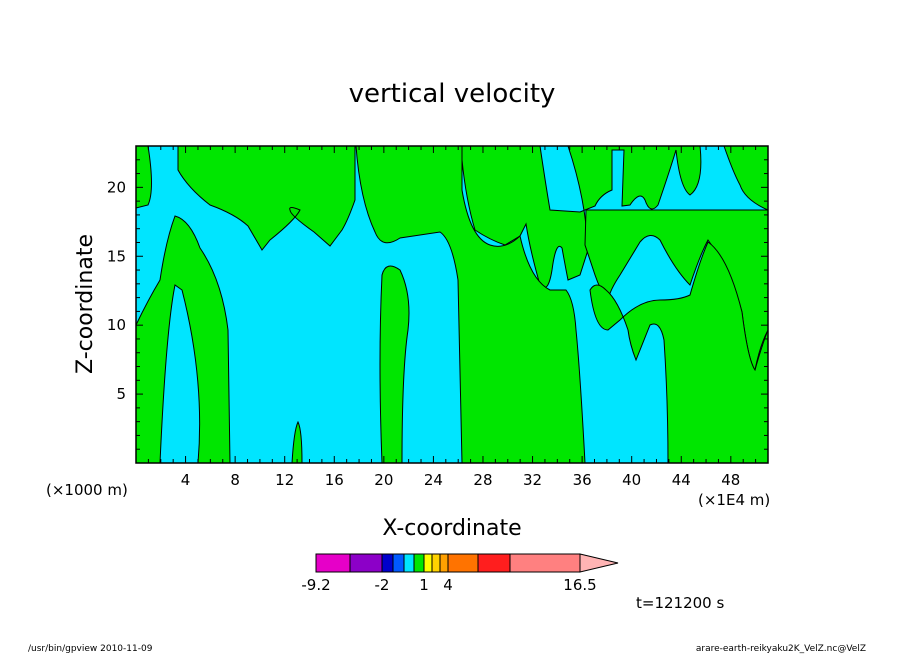 Image resolution: width=904 pixels, height=654 pixels. Describe the element at coordinates (235, 480) in the screenshot. I see `x-tick-label: 8` at that location.